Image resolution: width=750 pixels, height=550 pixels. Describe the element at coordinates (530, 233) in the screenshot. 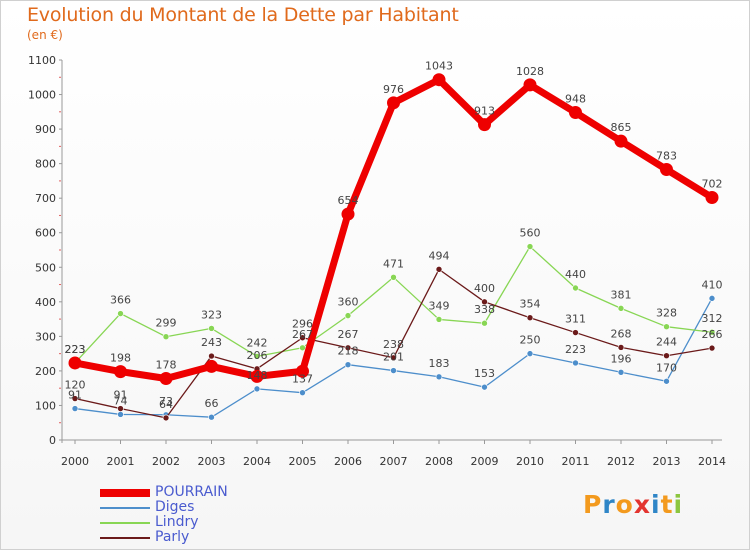

I see `data-label: 560` at that location.